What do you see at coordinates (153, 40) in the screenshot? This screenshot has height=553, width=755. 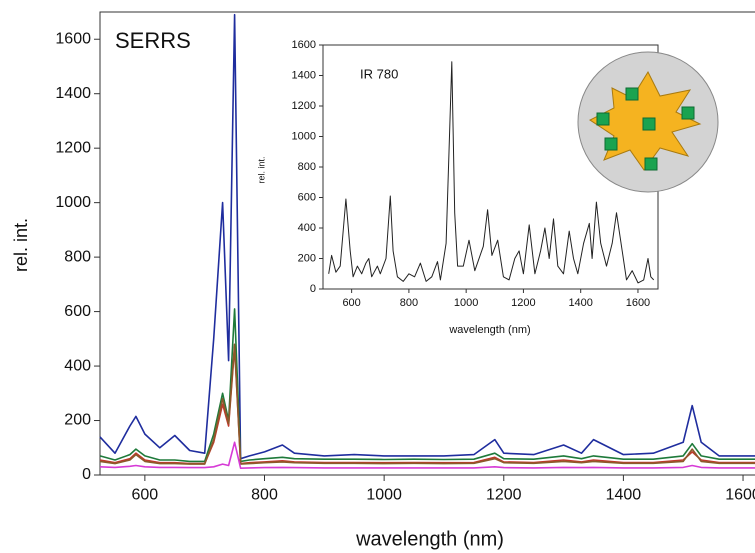 I see `annotation: SERRS` at bounding box center [153, 40].